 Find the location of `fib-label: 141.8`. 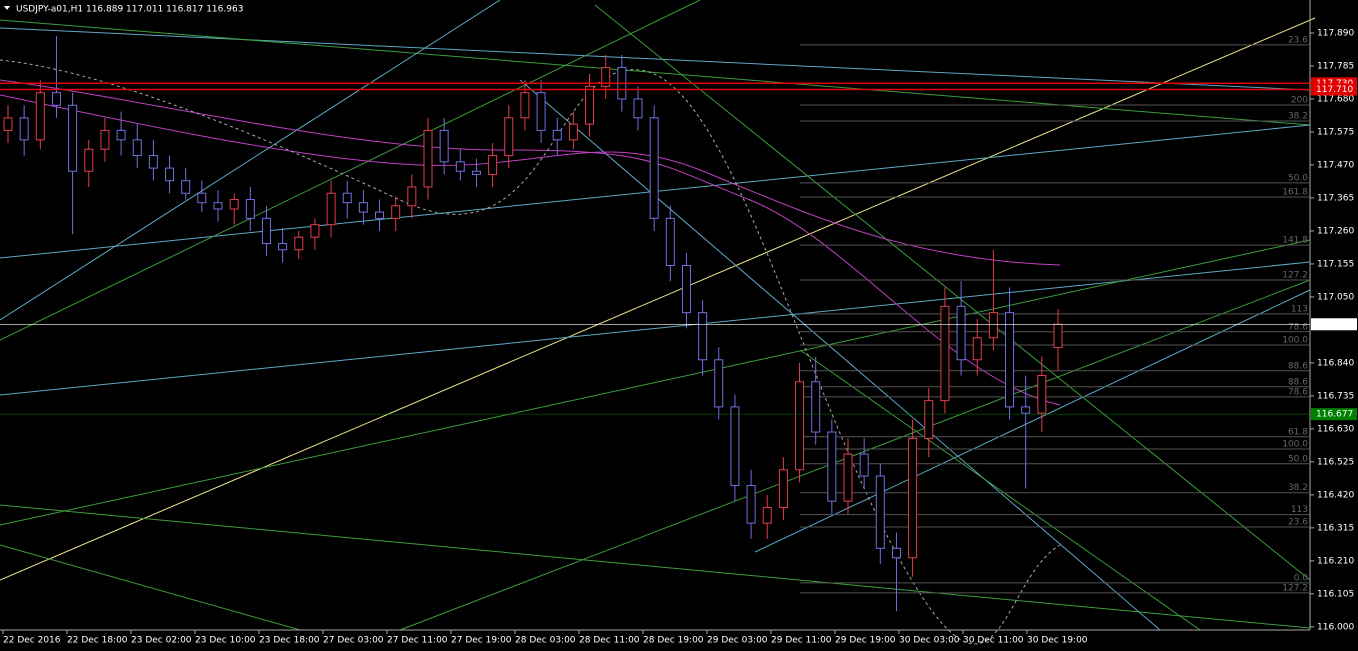

fib-label: 141.8 is located at coordinates (1295, 241).